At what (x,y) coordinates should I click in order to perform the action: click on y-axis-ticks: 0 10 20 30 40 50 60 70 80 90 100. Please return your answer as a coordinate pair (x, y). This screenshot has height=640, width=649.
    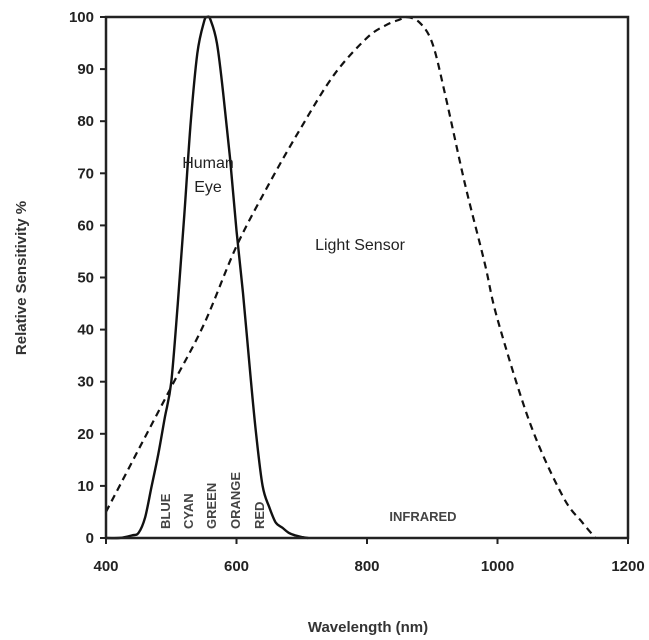
    Looking at the image, I should click on (87, 278).